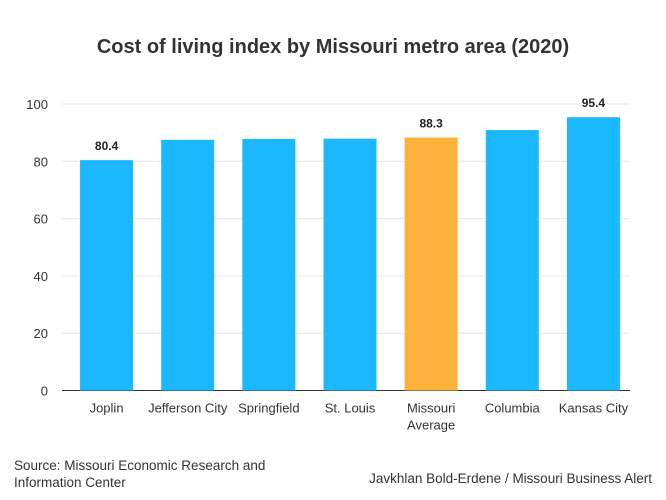 Image resolution: width=666 pixels, height=500 pixels. I want to click on x-tick-label: Joplin, so click(107, 408).